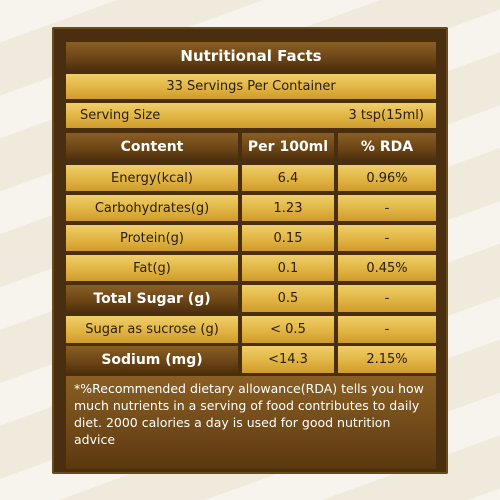  What do you see at coordinates (386, 115) in the screenshot?
I see `serving-size-value: 3 tsp(15ml)` at bounding box center [386, 115].